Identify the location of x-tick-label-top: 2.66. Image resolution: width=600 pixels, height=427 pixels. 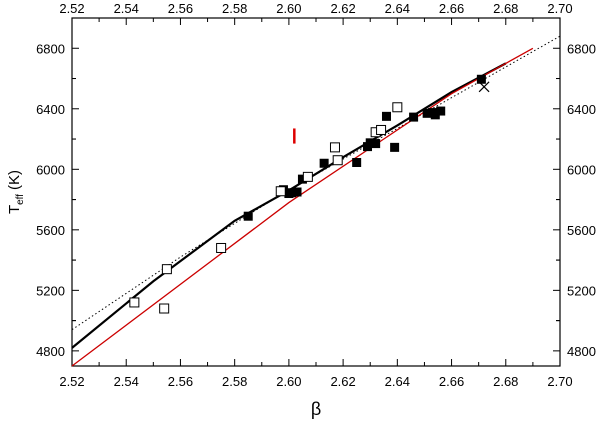
(451, 8).